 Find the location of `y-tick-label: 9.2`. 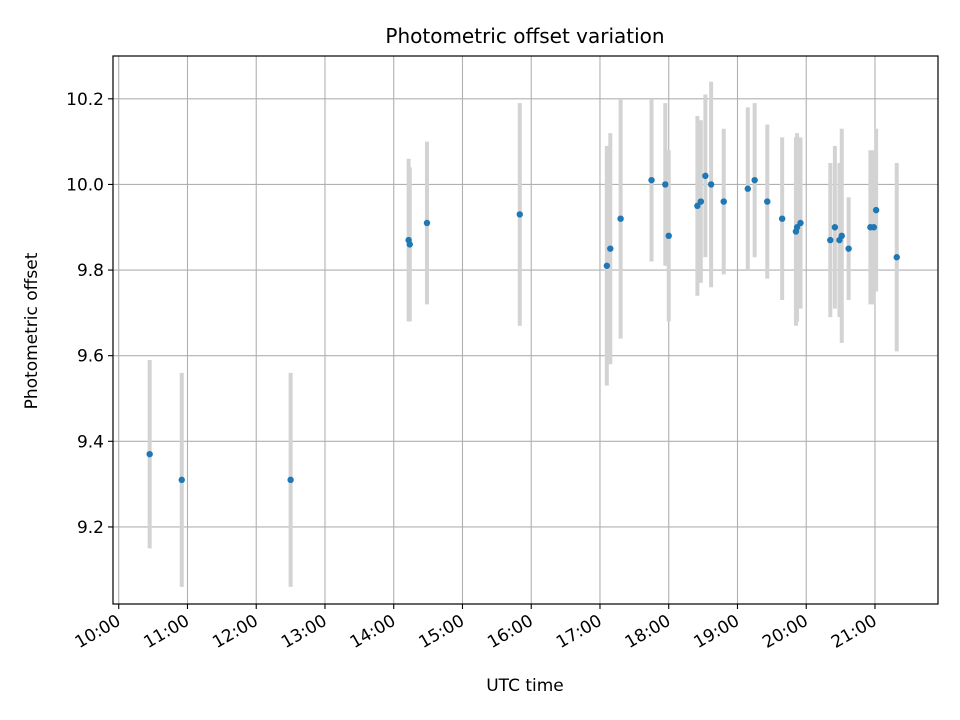

y-tick-label: 9.2 is located at coordinates (90, 528).